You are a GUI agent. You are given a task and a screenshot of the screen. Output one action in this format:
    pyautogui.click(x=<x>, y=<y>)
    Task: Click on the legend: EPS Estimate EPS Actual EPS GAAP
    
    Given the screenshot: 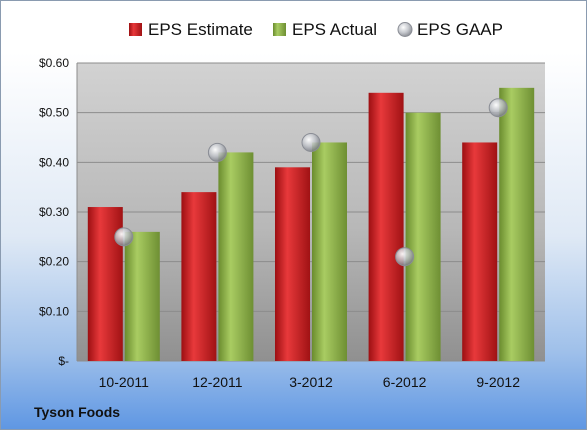 What is the action you would take?
    pyautogui.click(x=316, y=29)
    